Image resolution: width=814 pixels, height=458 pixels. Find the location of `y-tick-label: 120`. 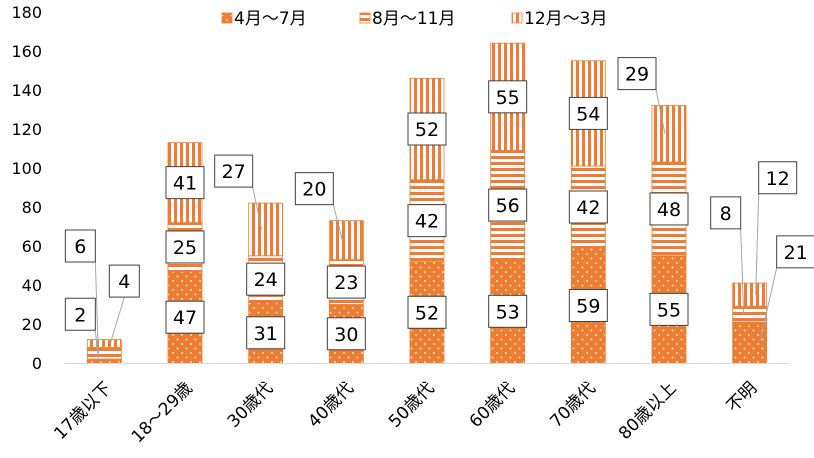

y-tick-label: 120 is located at coordinates (26, 129).